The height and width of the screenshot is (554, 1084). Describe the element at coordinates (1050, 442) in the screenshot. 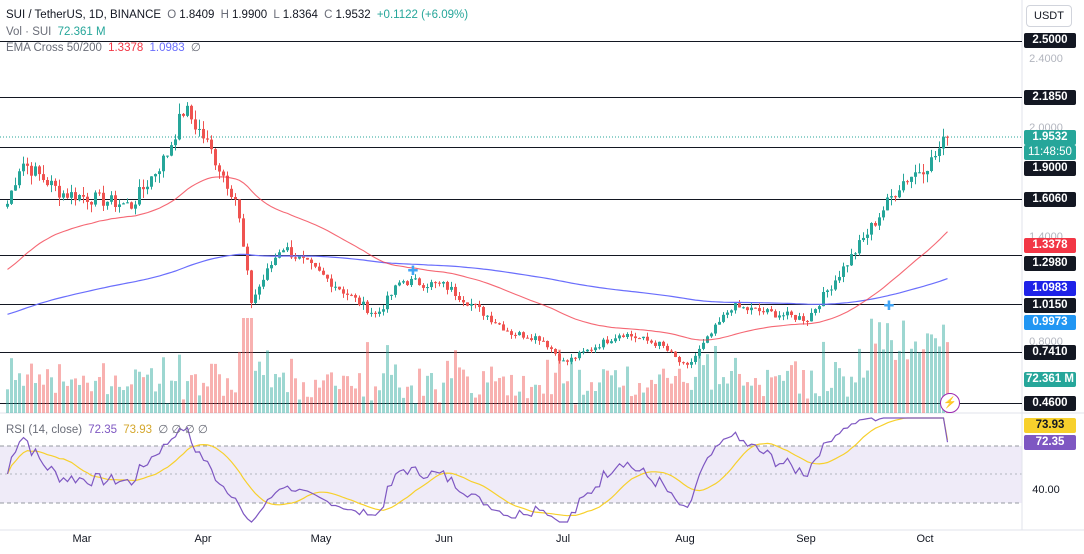

I see `rsi-value-label: 72.35` at that location.